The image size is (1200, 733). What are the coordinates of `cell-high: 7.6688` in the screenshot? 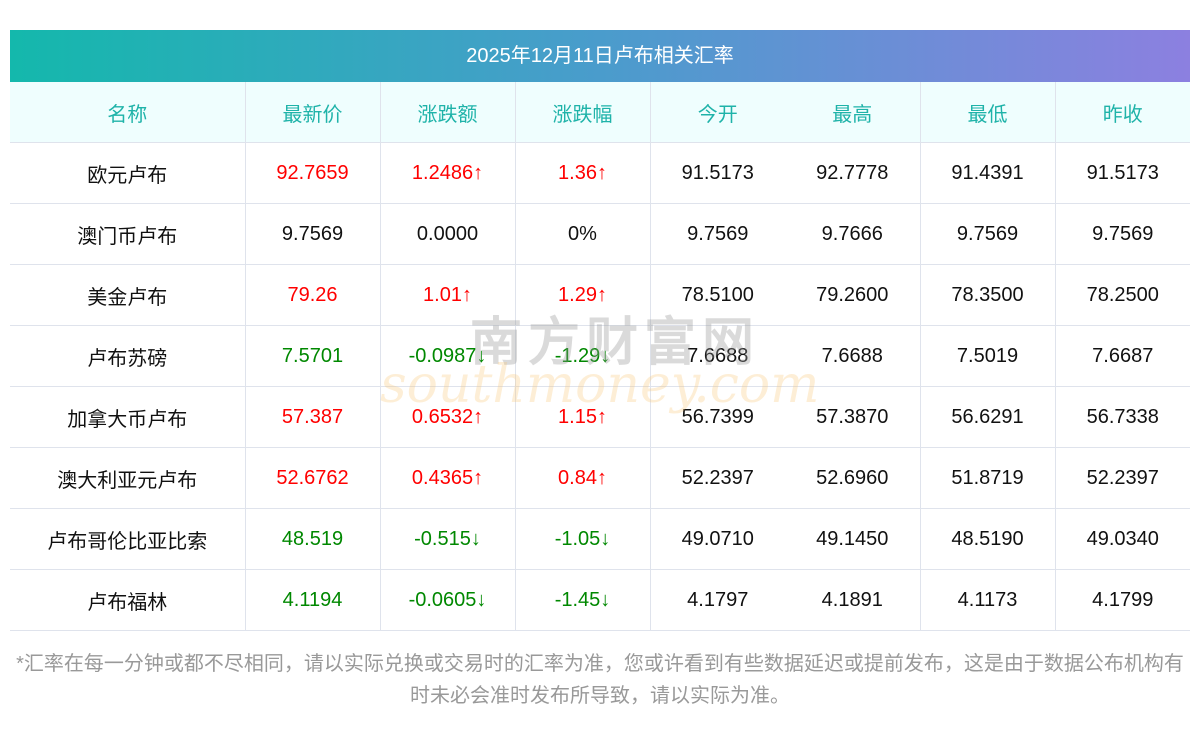 It's located at (852, 356).